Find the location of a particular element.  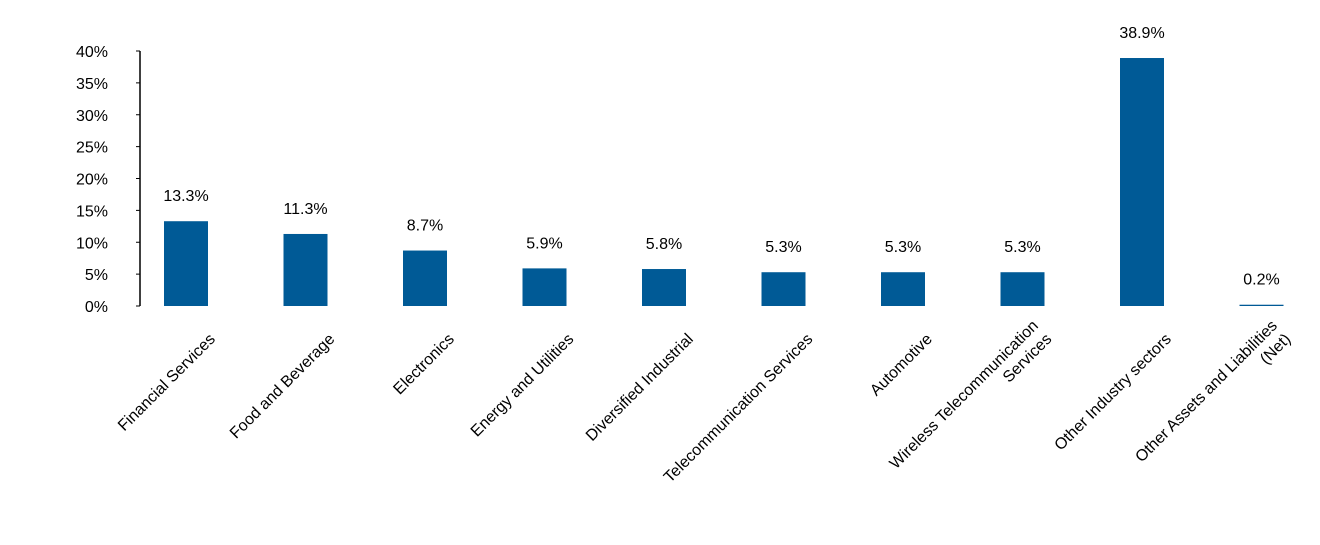

y-tick-label: 5% is located at coordinates (96, 275).